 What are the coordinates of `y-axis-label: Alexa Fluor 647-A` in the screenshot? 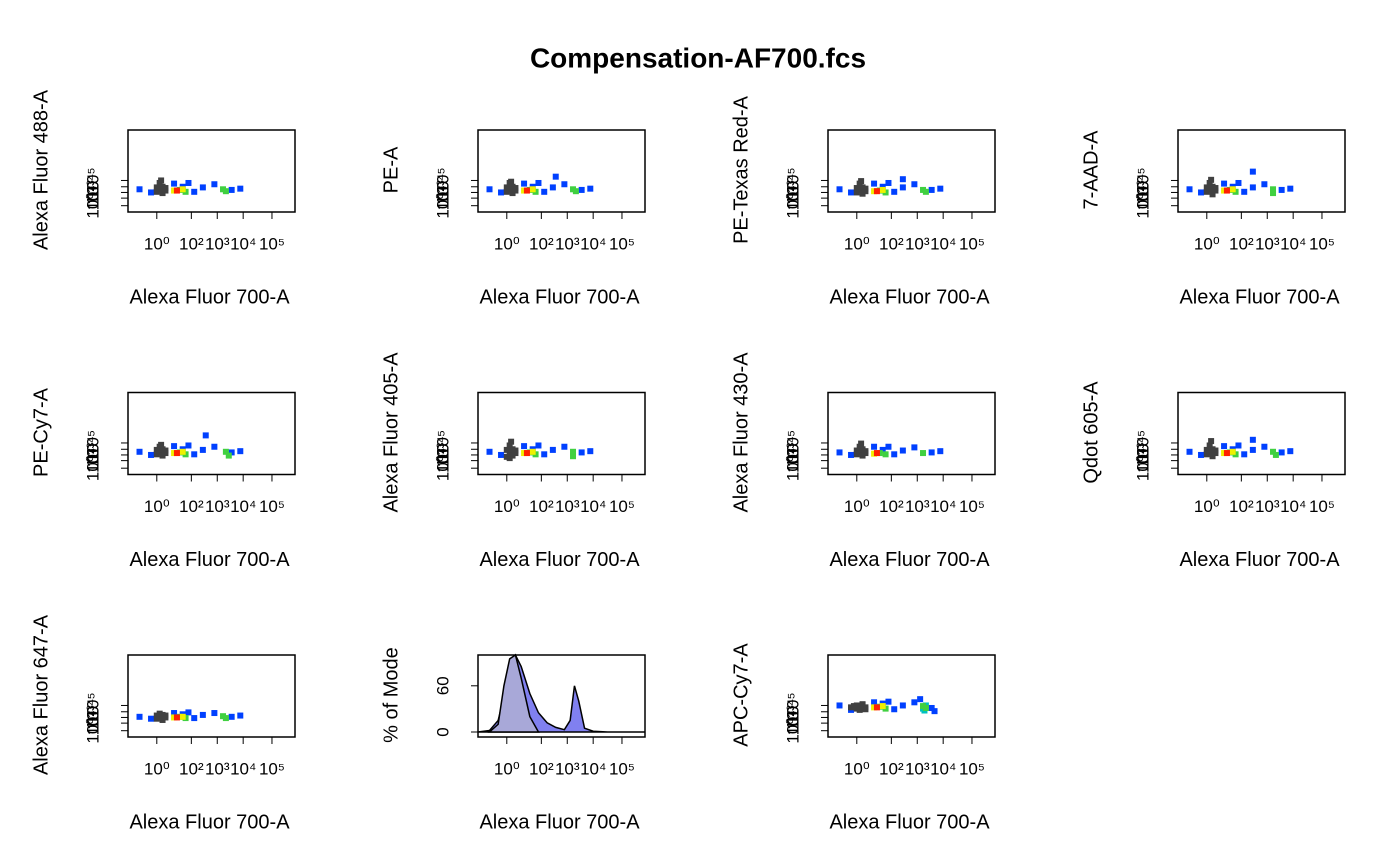 It's located at (41, 694).